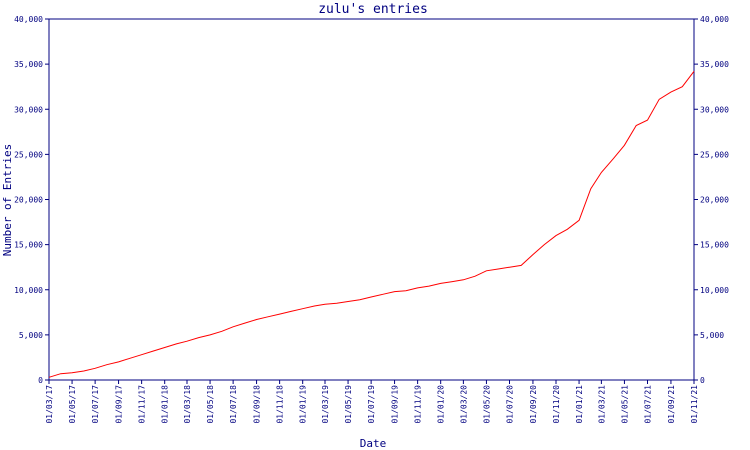 This screenshot has height=450, width=750. Describe the element at coordinates (72, 404) in the screenshot. I see `x-tick-label: 01/05/17` at that location.